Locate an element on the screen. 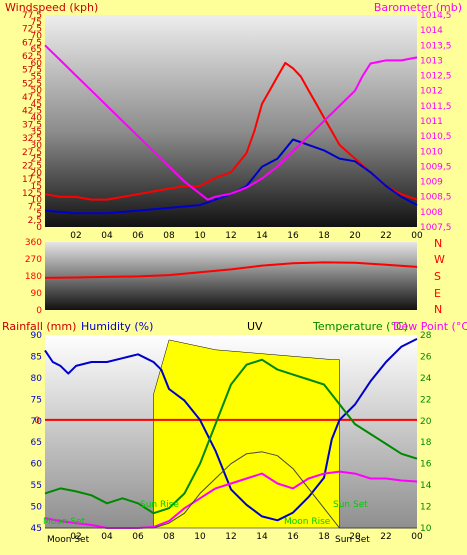 The height and width of the screenshot is (555, 467). y-tick-label-0-left-2: 5 is located at coordinates (39, 214).